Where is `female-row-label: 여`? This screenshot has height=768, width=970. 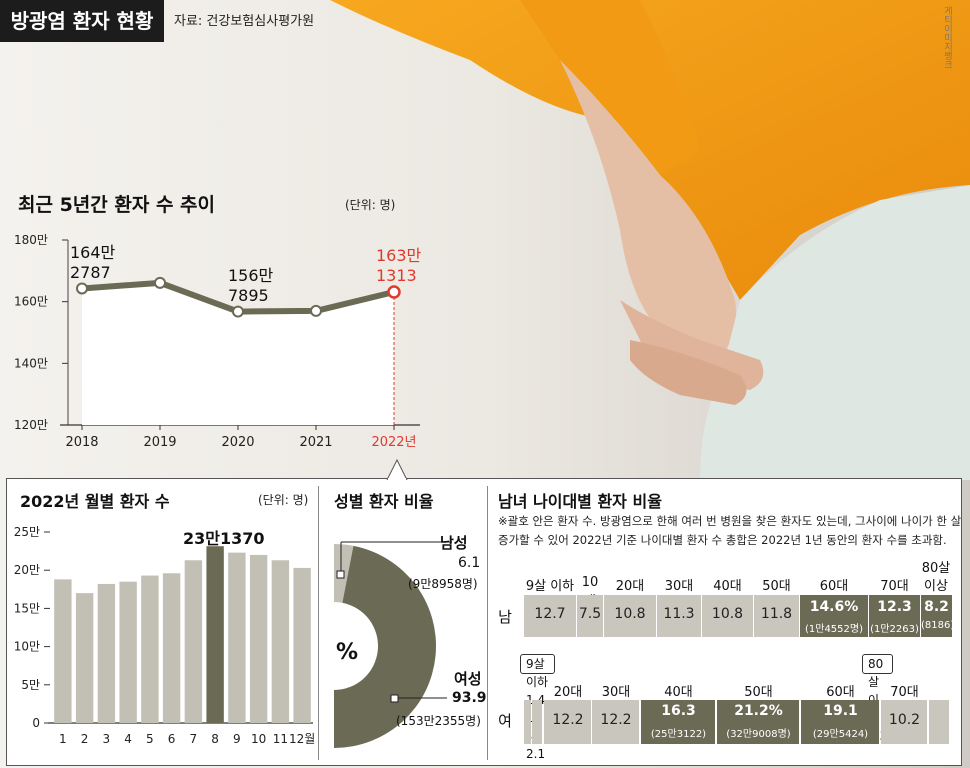
female-row-label: 여 is located at coordinates (505, 721).